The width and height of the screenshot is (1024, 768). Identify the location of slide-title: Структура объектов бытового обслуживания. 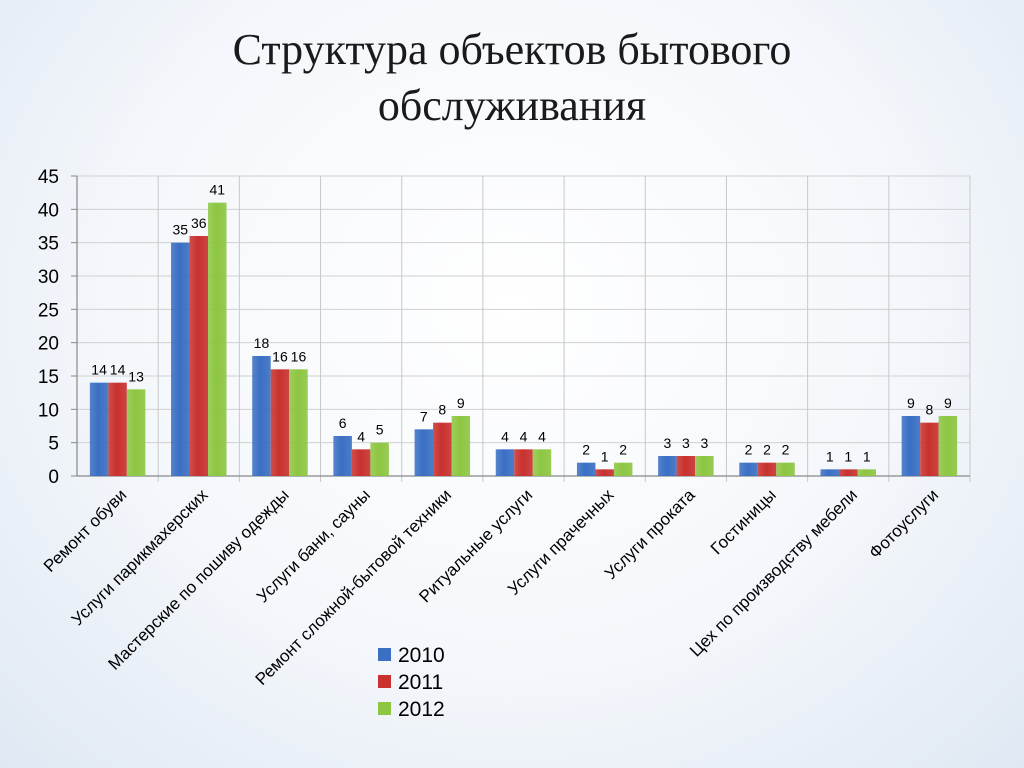
(512, 78).